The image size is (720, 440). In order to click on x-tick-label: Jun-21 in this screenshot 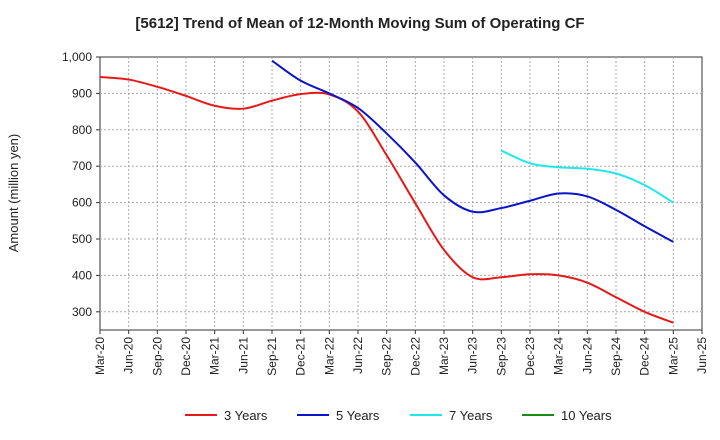, I will do `click(243, 355)`.